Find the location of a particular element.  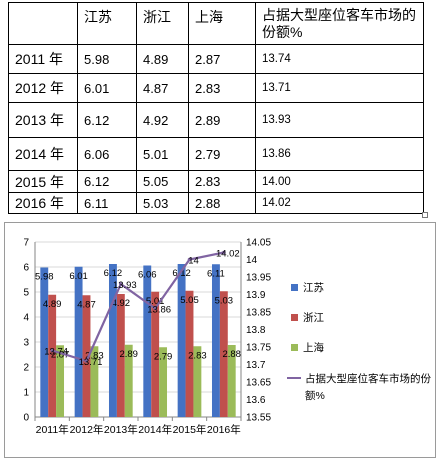

table-cell: 13.93 is located at coordinates (339, 120).